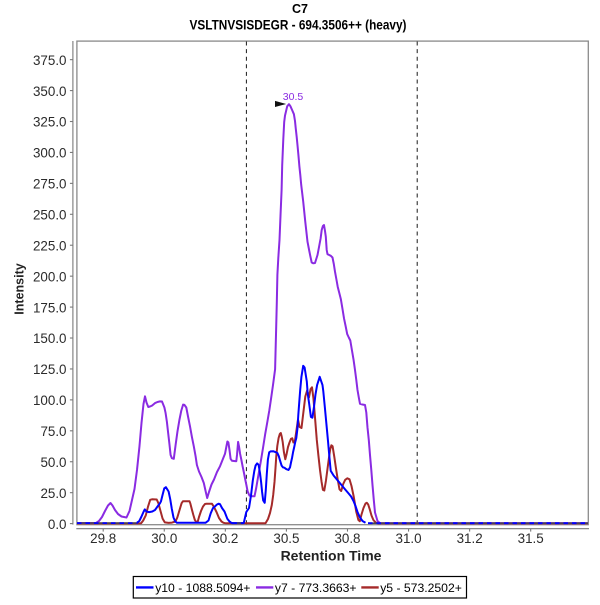  Describe the element at coordinates (50, 276) in the screenshot. I see `svg-text: 200.0` at that location.